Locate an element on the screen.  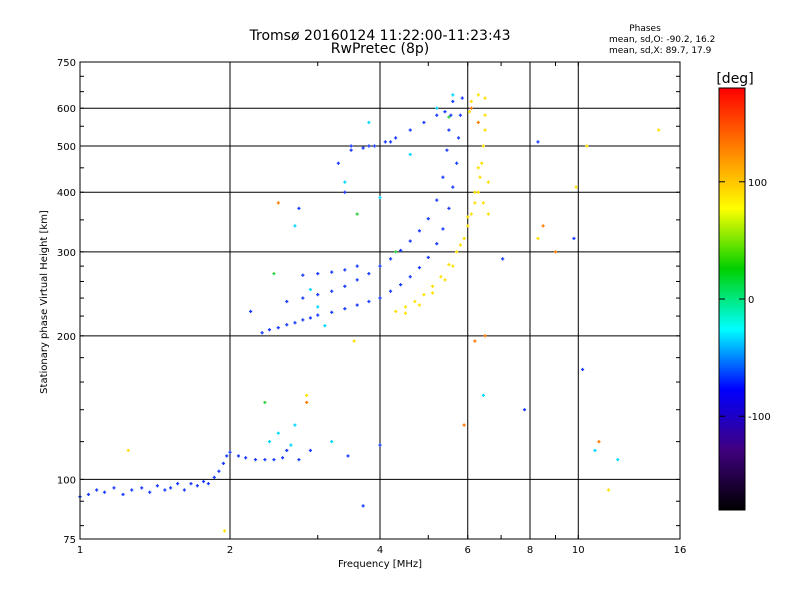
phase-info-heading: Phases is located at coordinates (645, 29).